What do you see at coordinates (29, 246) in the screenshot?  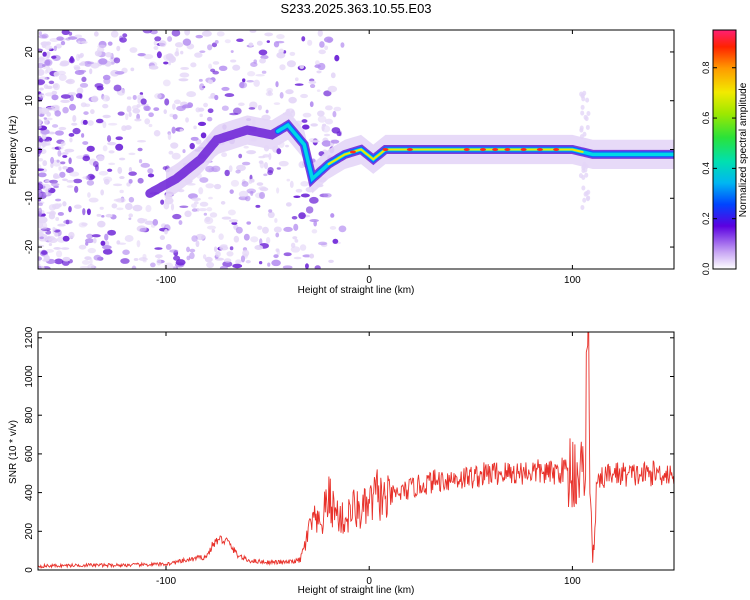 I see `spectrogram-y-tick-label: -20` at bounding box center [29, 246].